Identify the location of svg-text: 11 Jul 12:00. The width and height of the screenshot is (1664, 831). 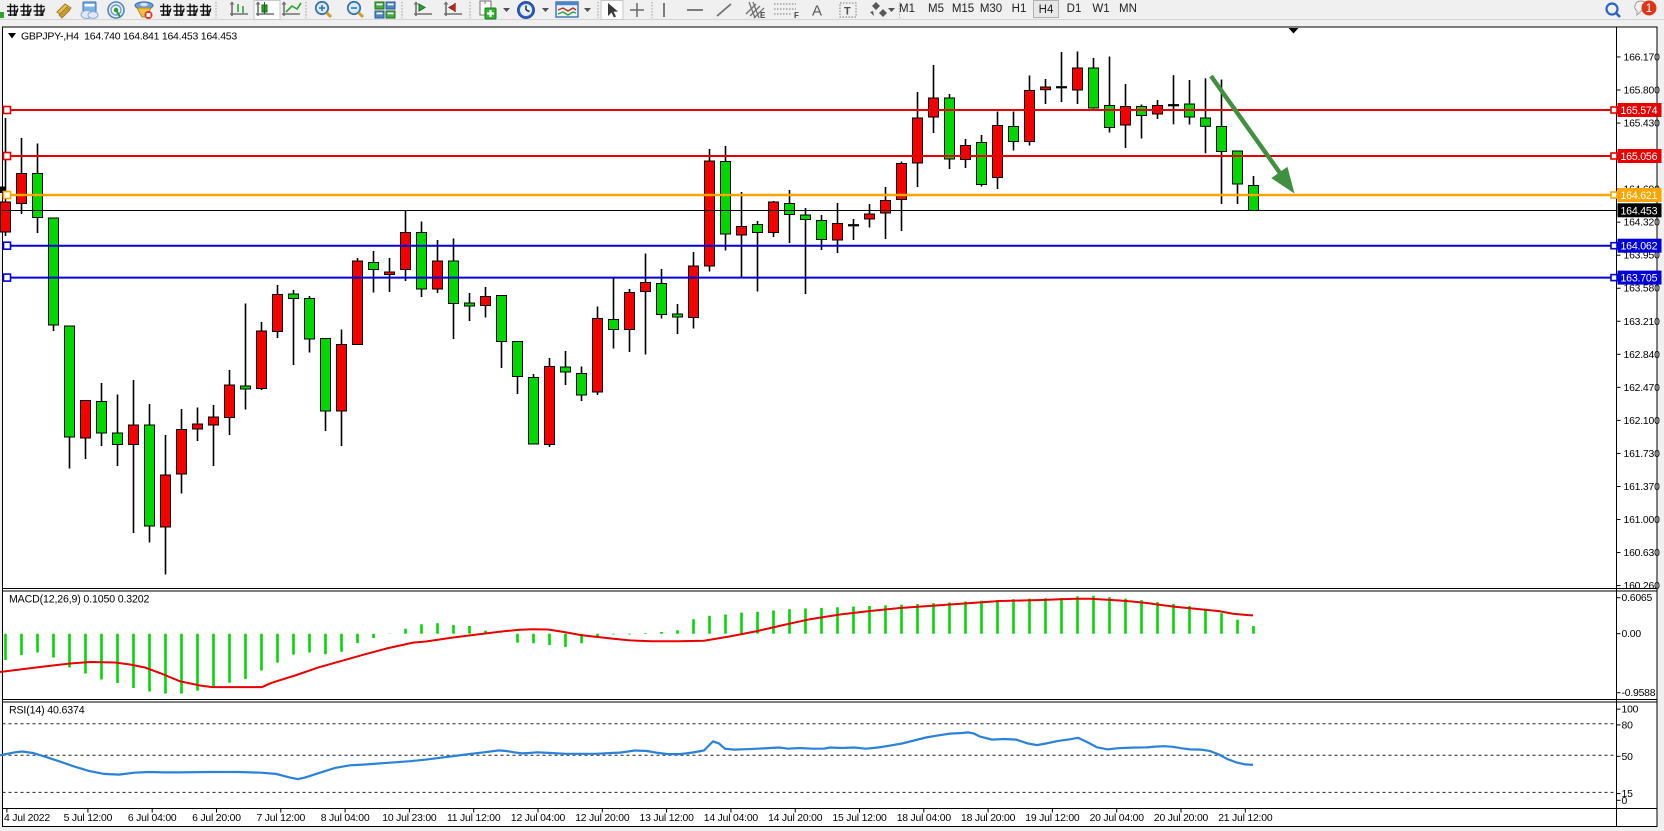
(474, 818).